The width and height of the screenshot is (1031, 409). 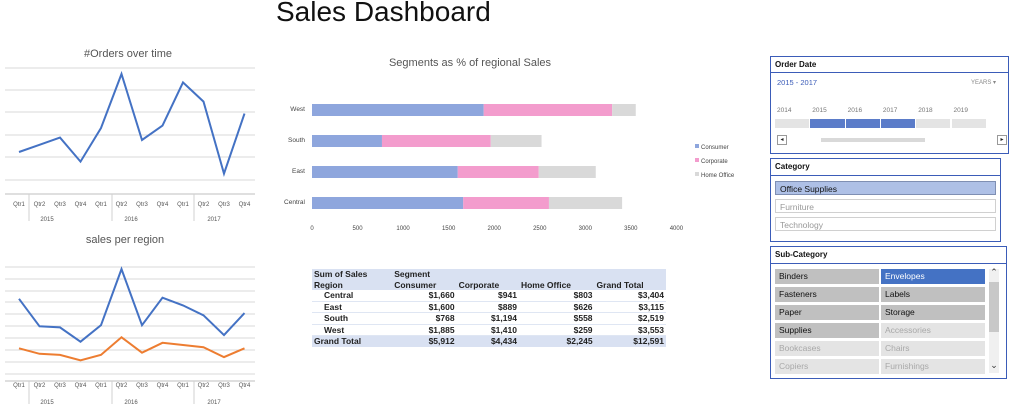 What do you see at coordinates (487, 330) in the screenshot?
I see `pivot-cell: $1,410` at bounding box center [487, 330].